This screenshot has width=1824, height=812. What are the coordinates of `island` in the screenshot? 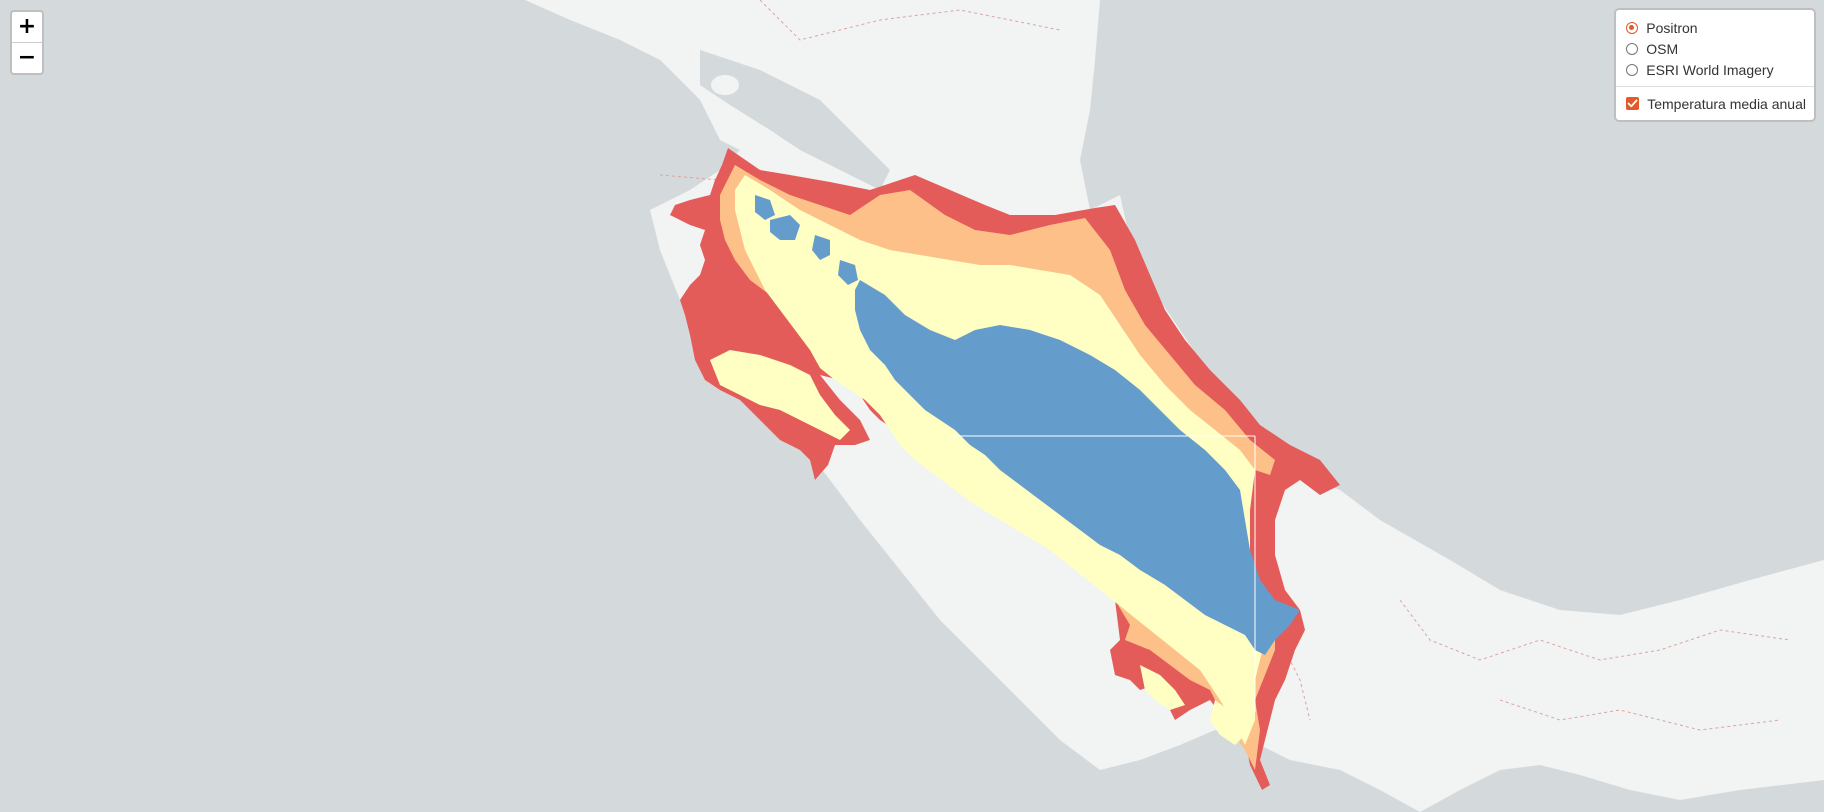 It's located at (725, 85).